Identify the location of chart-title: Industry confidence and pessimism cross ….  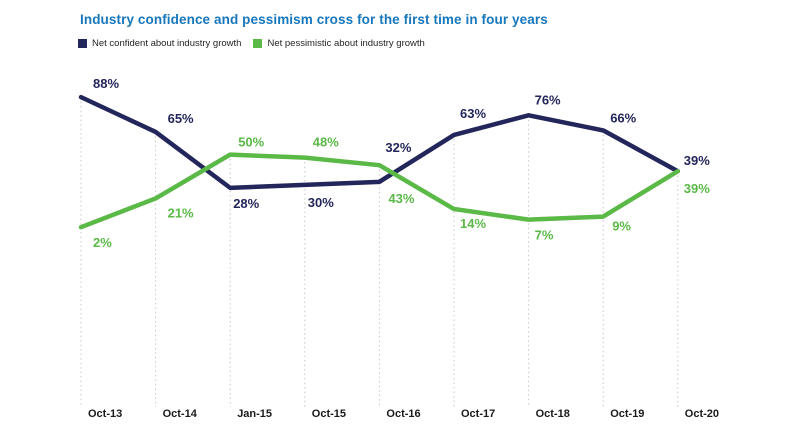
(314, 19).